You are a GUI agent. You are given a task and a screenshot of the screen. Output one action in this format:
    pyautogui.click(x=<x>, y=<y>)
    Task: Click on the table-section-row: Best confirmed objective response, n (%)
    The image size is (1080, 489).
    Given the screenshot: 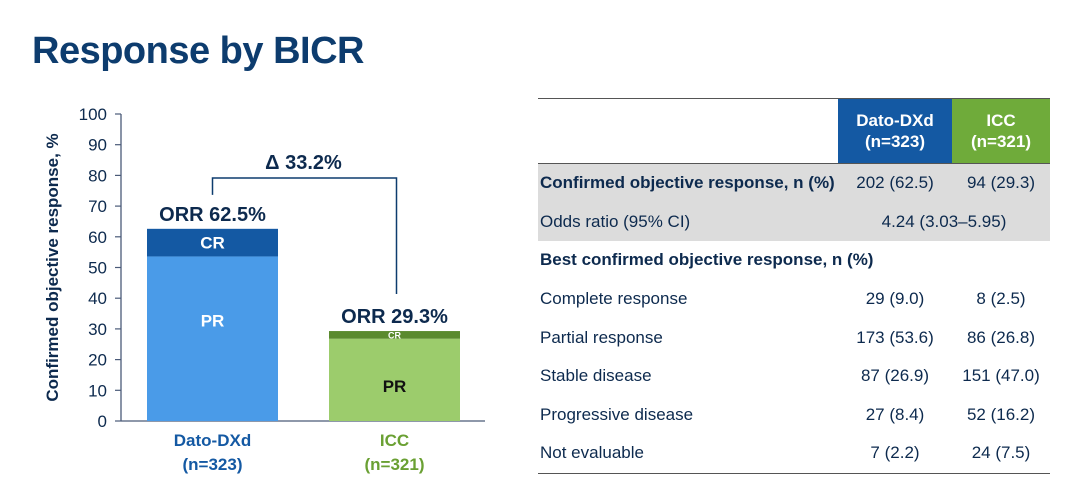 What is the action you would take?
    pyautogui.click(x=707, y=260)
    